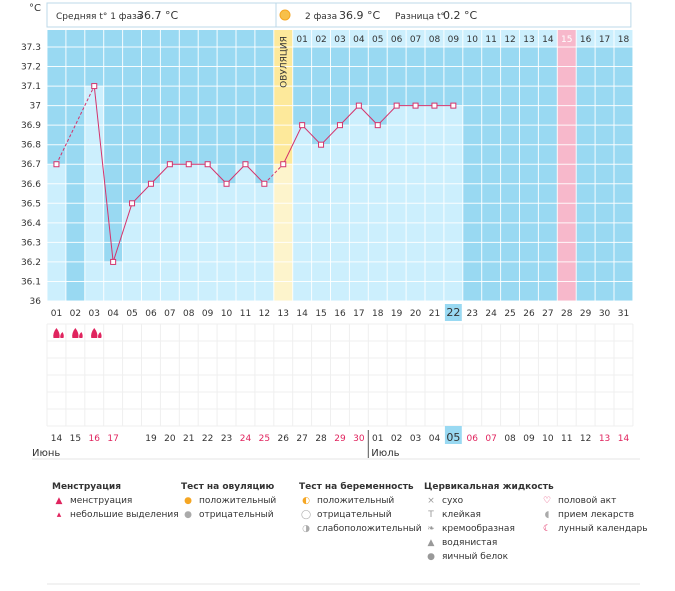 The width and height of the screenshot is (675, 591). What do you see at coordinates (489, 487) in the screenshot?
I see `legend-group-title: Цервикальная жидкость` at bounding box center [489, 487].